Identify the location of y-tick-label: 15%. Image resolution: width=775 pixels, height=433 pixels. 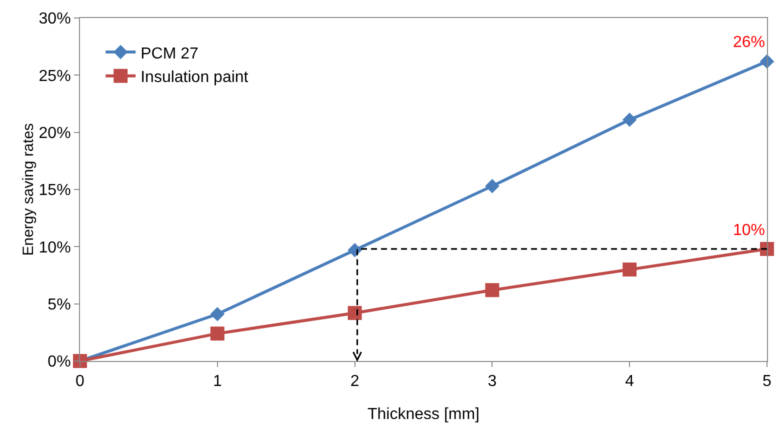
(54, 191).